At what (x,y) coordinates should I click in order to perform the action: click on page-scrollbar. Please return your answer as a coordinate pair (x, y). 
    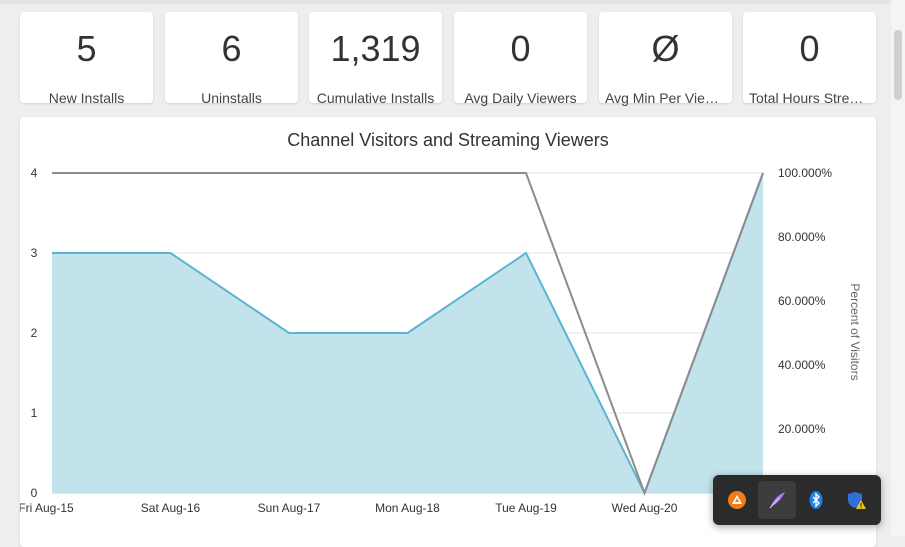
    Looking at the image, I should click on (898, 268).